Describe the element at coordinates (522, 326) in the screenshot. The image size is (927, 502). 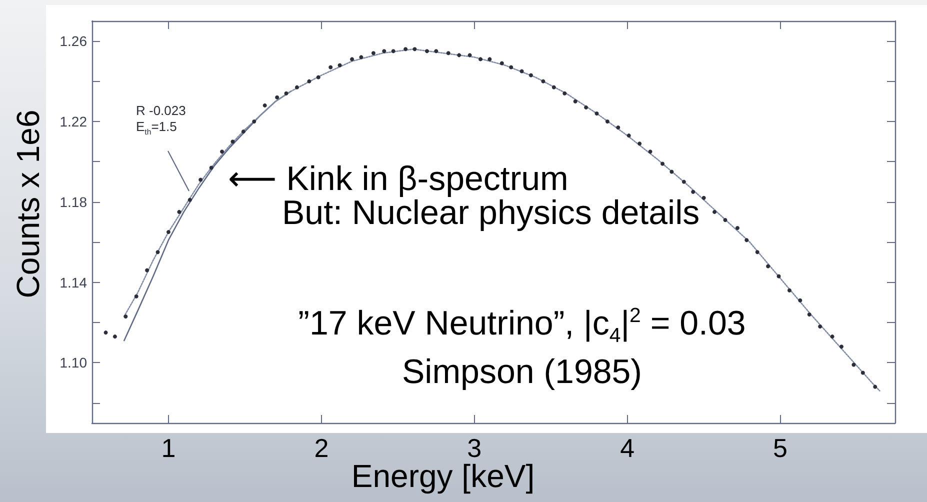
I see `annotation: ”17 keV Neutrino”, |c$_{4}$|$^{2}$ = 0.03` at that location.